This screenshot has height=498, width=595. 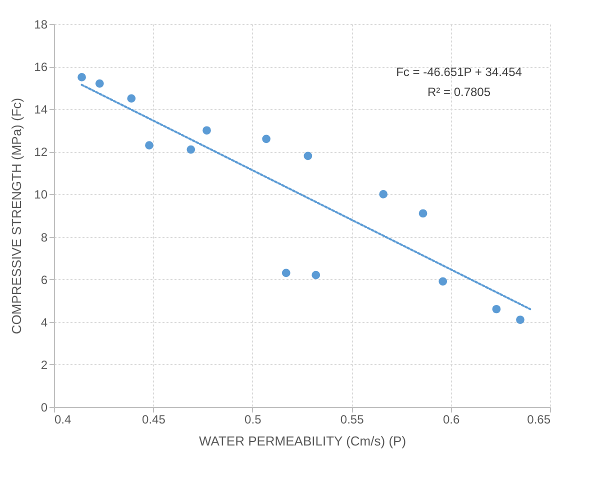 I want to click on x-tick-label: 0.4, so click(x=63, y=419).